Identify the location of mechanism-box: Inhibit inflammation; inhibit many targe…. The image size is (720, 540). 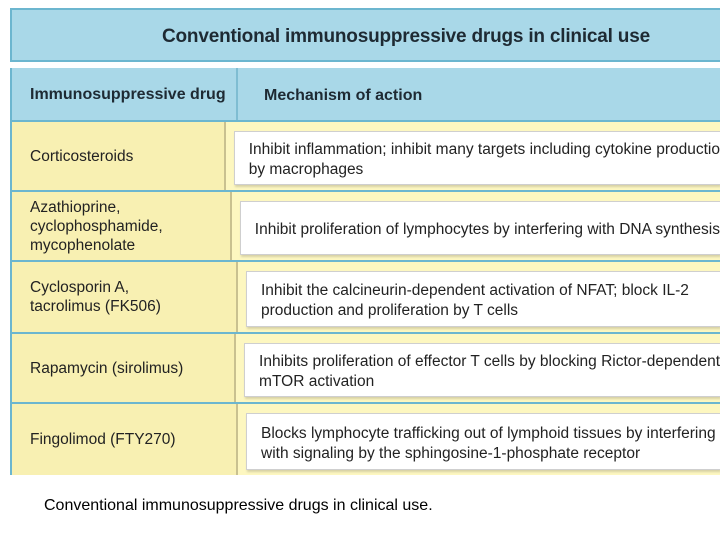
(476, 158).